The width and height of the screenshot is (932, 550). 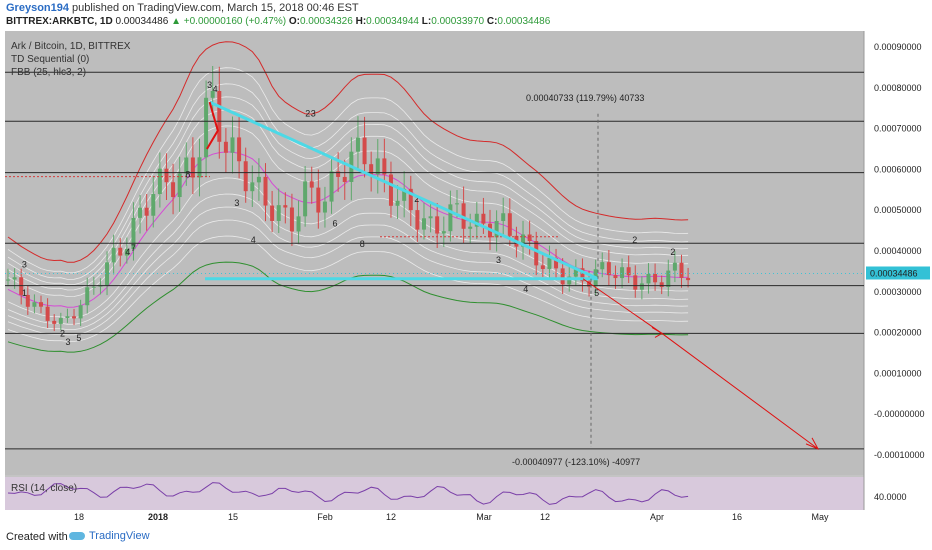 I want to click on descending-trendline, so click(x=404, y=190).